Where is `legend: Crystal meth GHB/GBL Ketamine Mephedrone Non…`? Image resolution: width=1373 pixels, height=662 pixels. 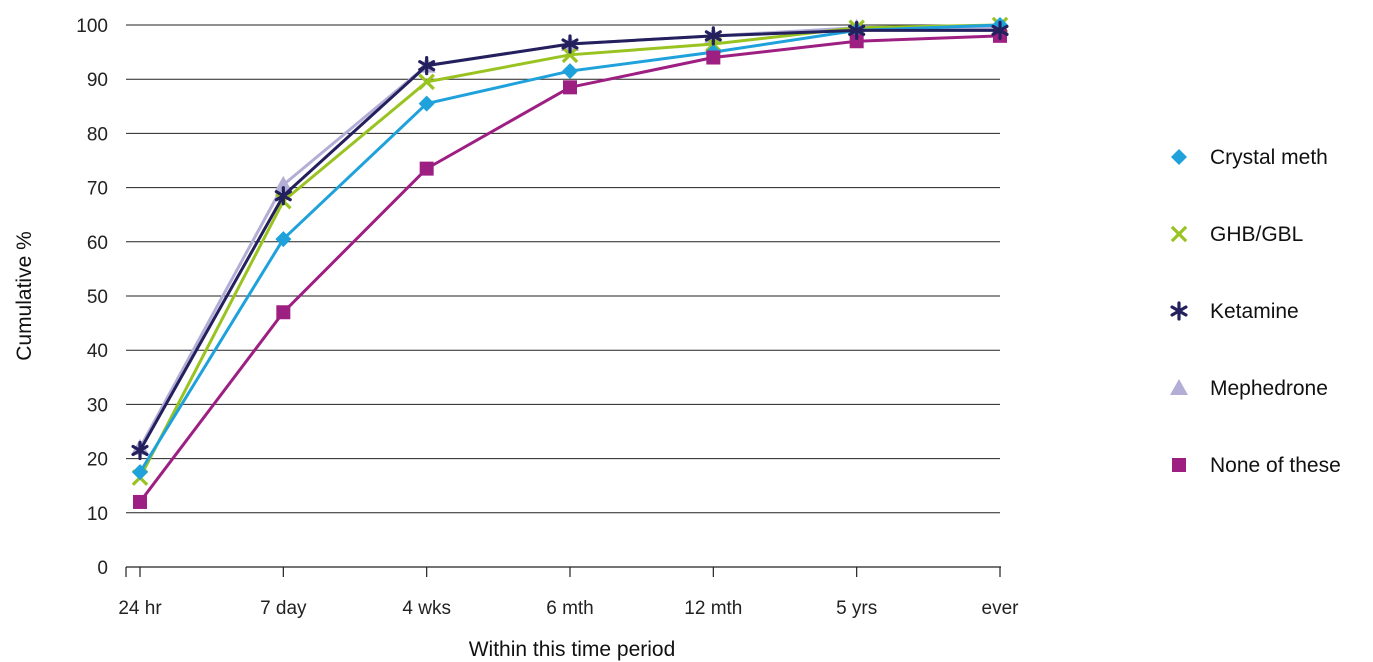
legend: Crystal meth GHB/GBL Ketamine Mephedrone Non… is located at coordinates (1255, 311).